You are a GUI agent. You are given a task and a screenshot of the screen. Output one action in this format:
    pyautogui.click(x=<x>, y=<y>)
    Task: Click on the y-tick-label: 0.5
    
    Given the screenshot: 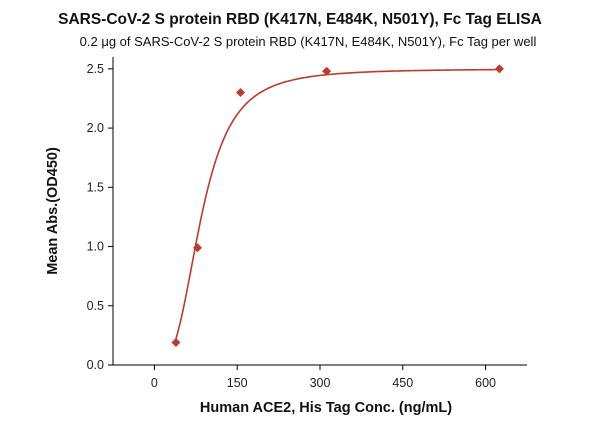 What is the action you would take?
    pyautogui.click(x=95, y=306)
    